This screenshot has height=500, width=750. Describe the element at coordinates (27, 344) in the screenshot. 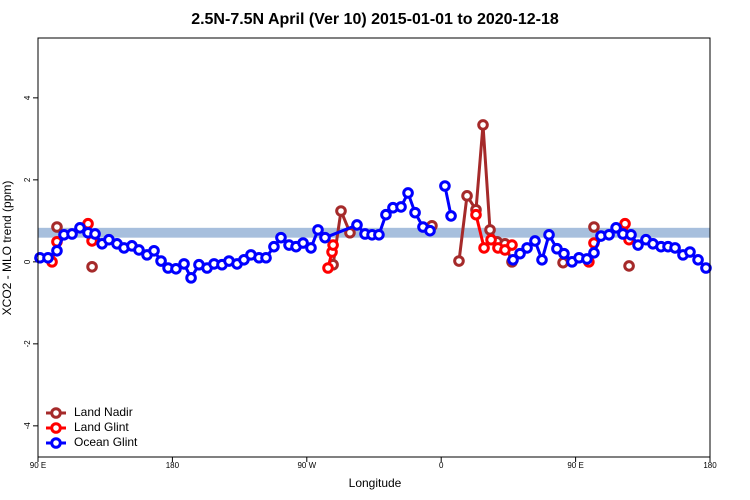

I see `y-tick-label: -2` at that location.